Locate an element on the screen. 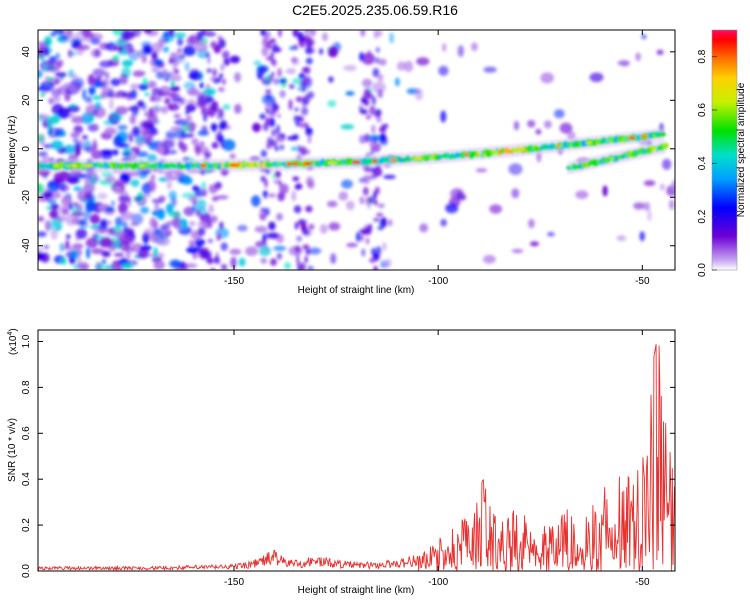 This screenshot has width=750, height=600. x-tick-label: -50 is located at coordinates (642, 582).